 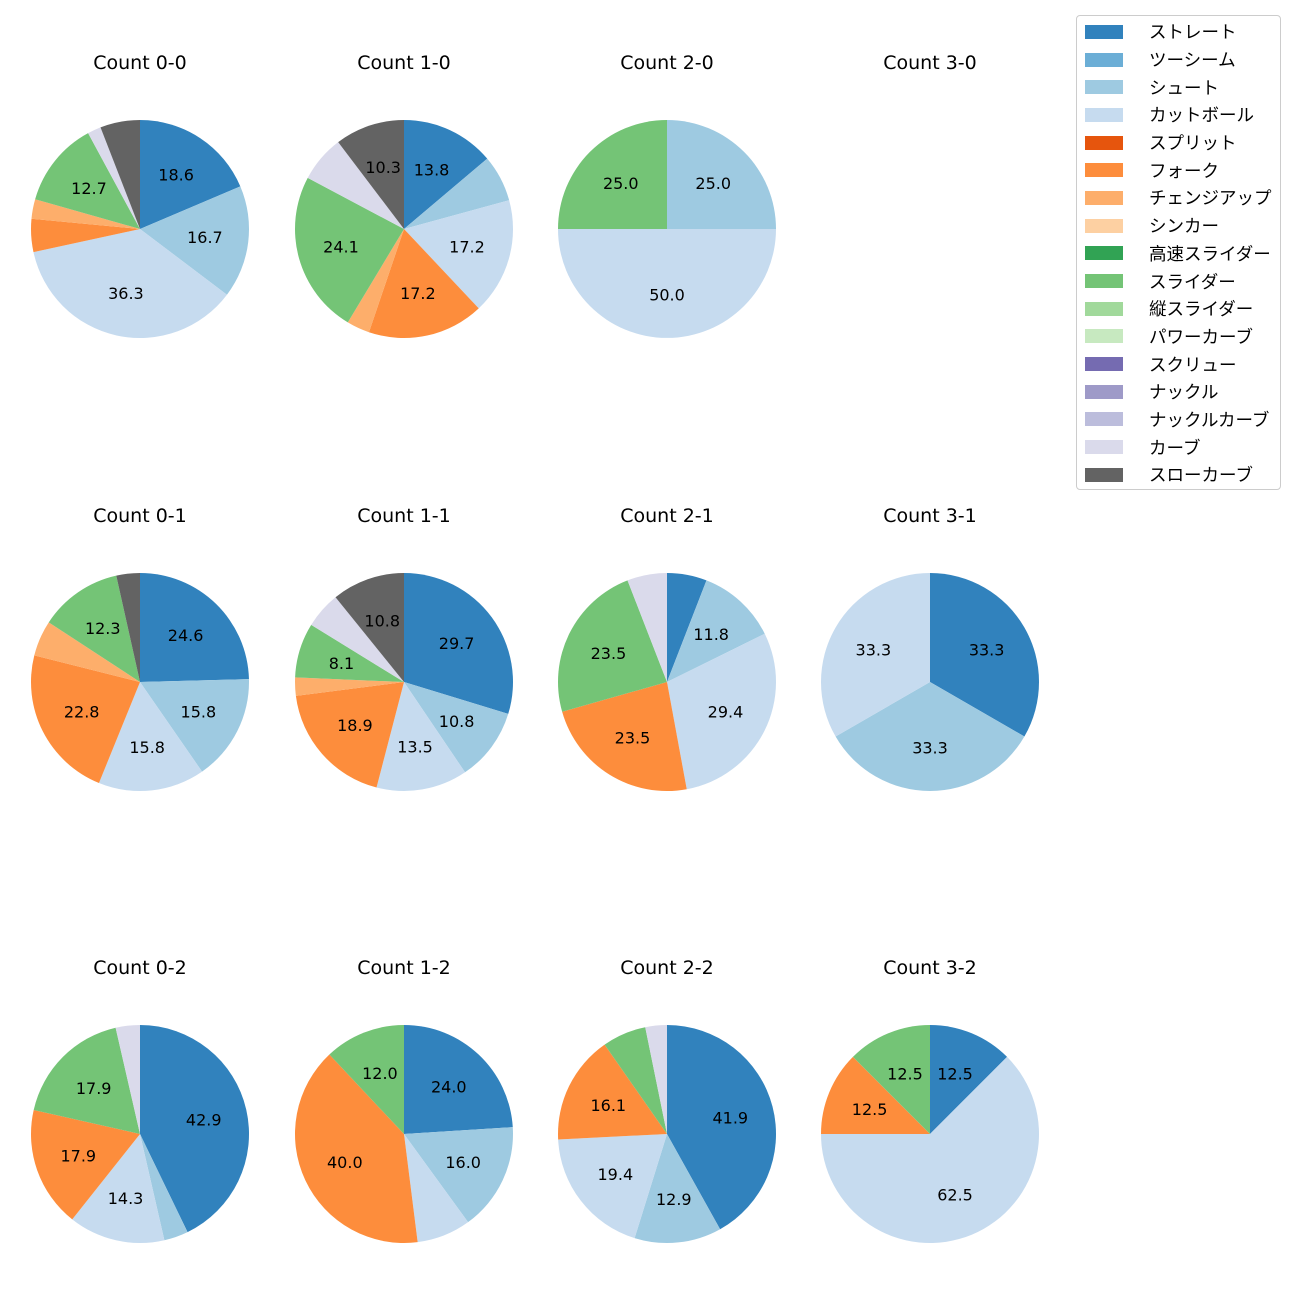 What do you see at coordinates (726, 711) in the screenshot?
I see `slice-value-label: 29.4` at bounding box center [726, 711].